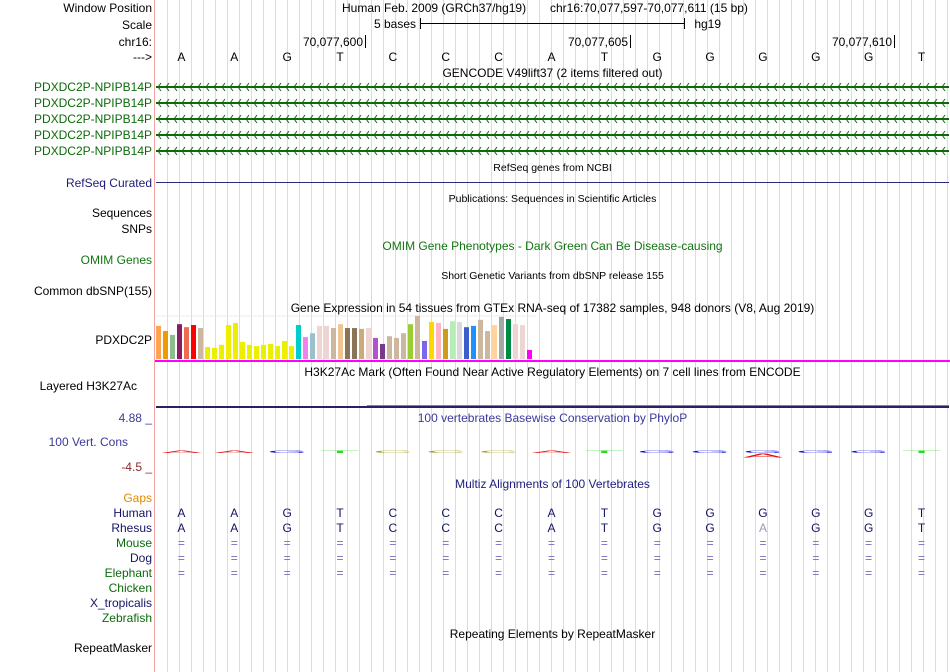  I want to click on species-label: Rhesus, so click(131, 528).